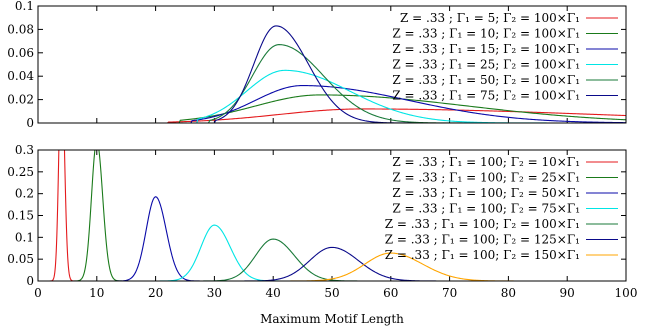  Describe the element at coordinates (20, 259) in the screenshot. I see `y-tick-label: 0.05` at that location.